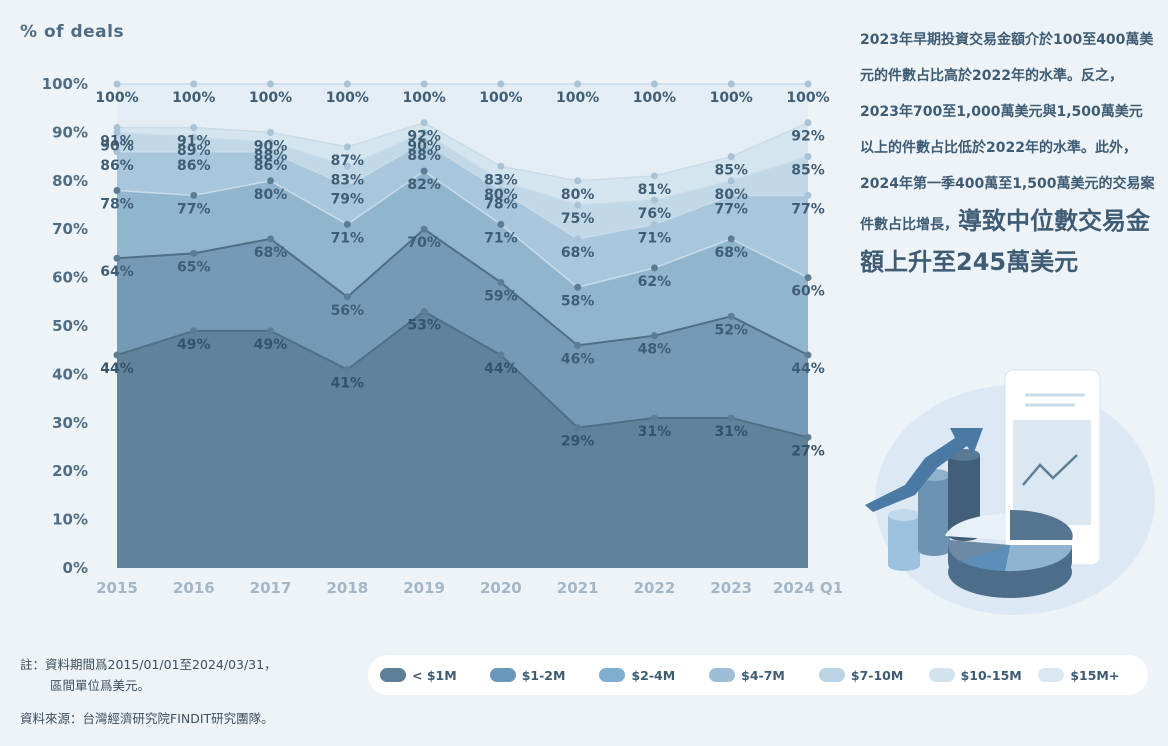  I want to click on chart-legend: < $1M $1-2M $2-4M $4-7M $7-10M $10-15M $15M+, so click(758, 675).